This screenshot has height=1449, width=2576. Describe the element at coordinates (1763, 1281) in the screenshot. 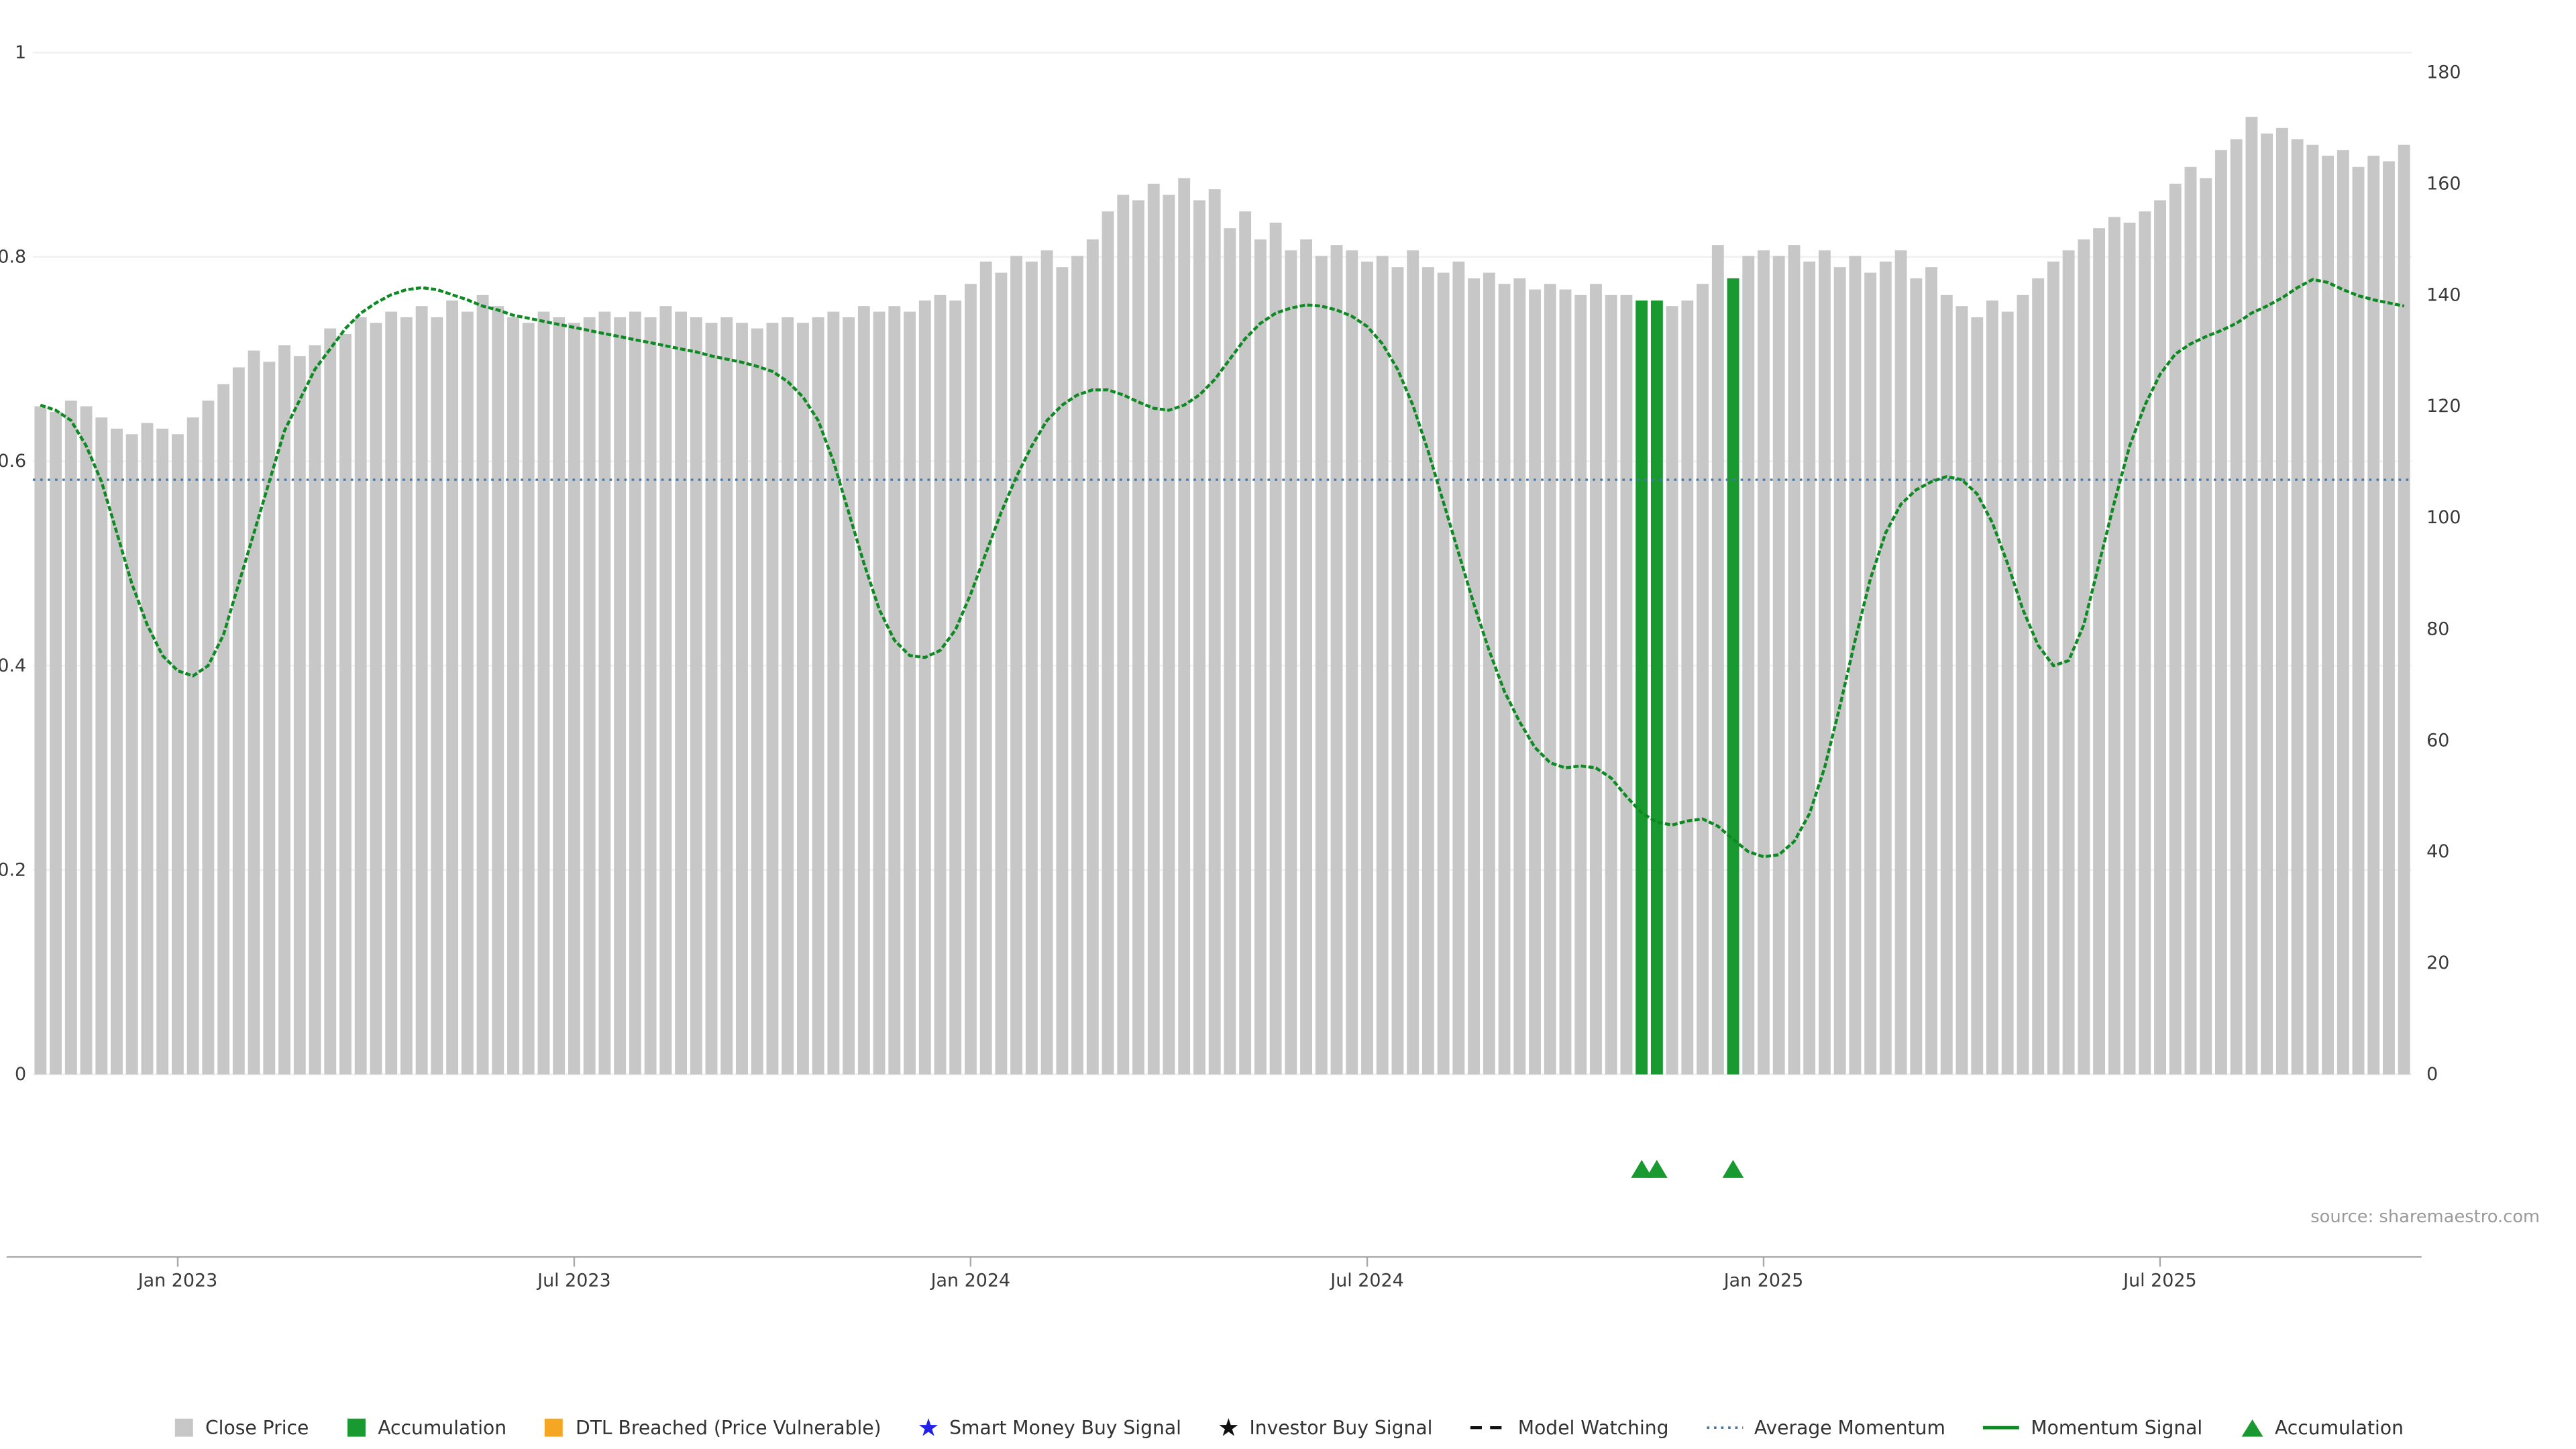

I see `x-axis-tick-label: Jan 2025` at that location.